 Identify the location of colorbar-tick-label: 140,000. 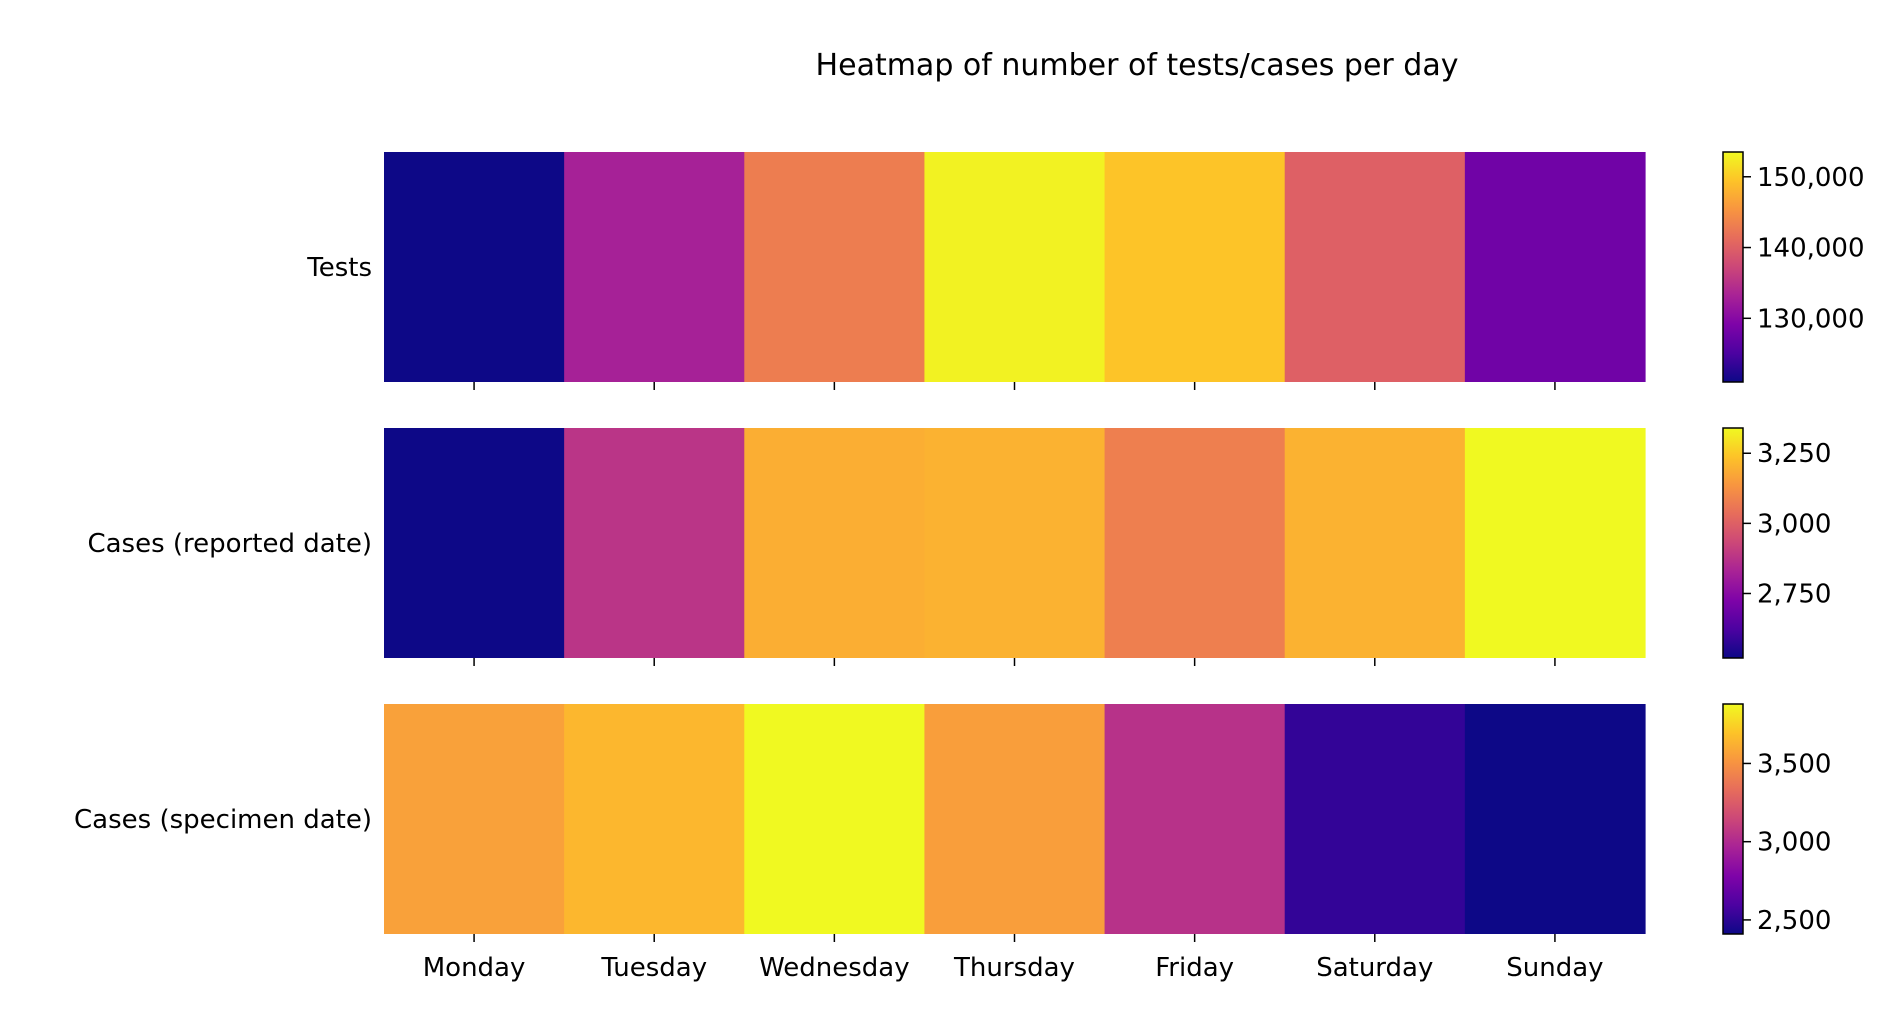
(1811, 249).